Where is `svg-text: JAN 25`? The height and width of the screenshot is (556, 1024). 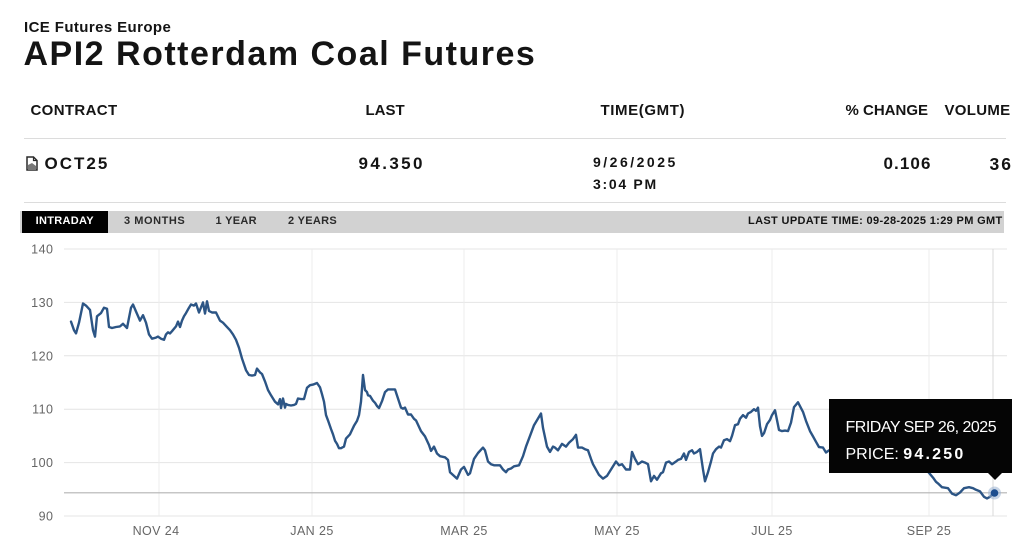 svg-text: JAN 25 is located at coordinates (311, 531).